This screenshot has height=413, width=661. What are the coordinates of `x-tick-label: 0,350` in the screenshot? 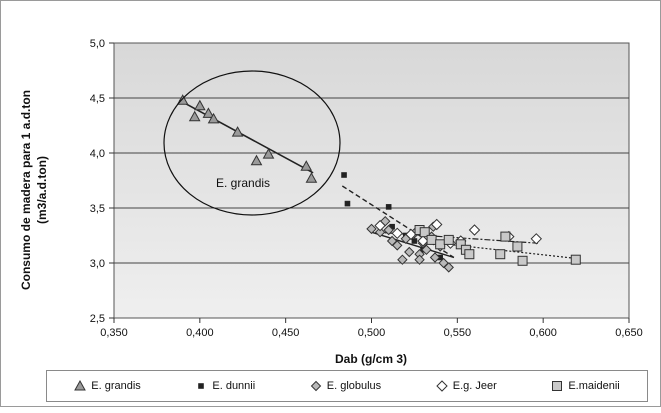 It's located at (114, 333).